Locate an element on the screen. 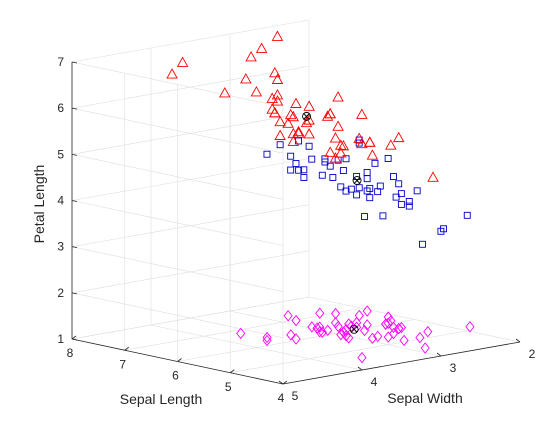  centroid-cross is located at coordinates (354, 329).